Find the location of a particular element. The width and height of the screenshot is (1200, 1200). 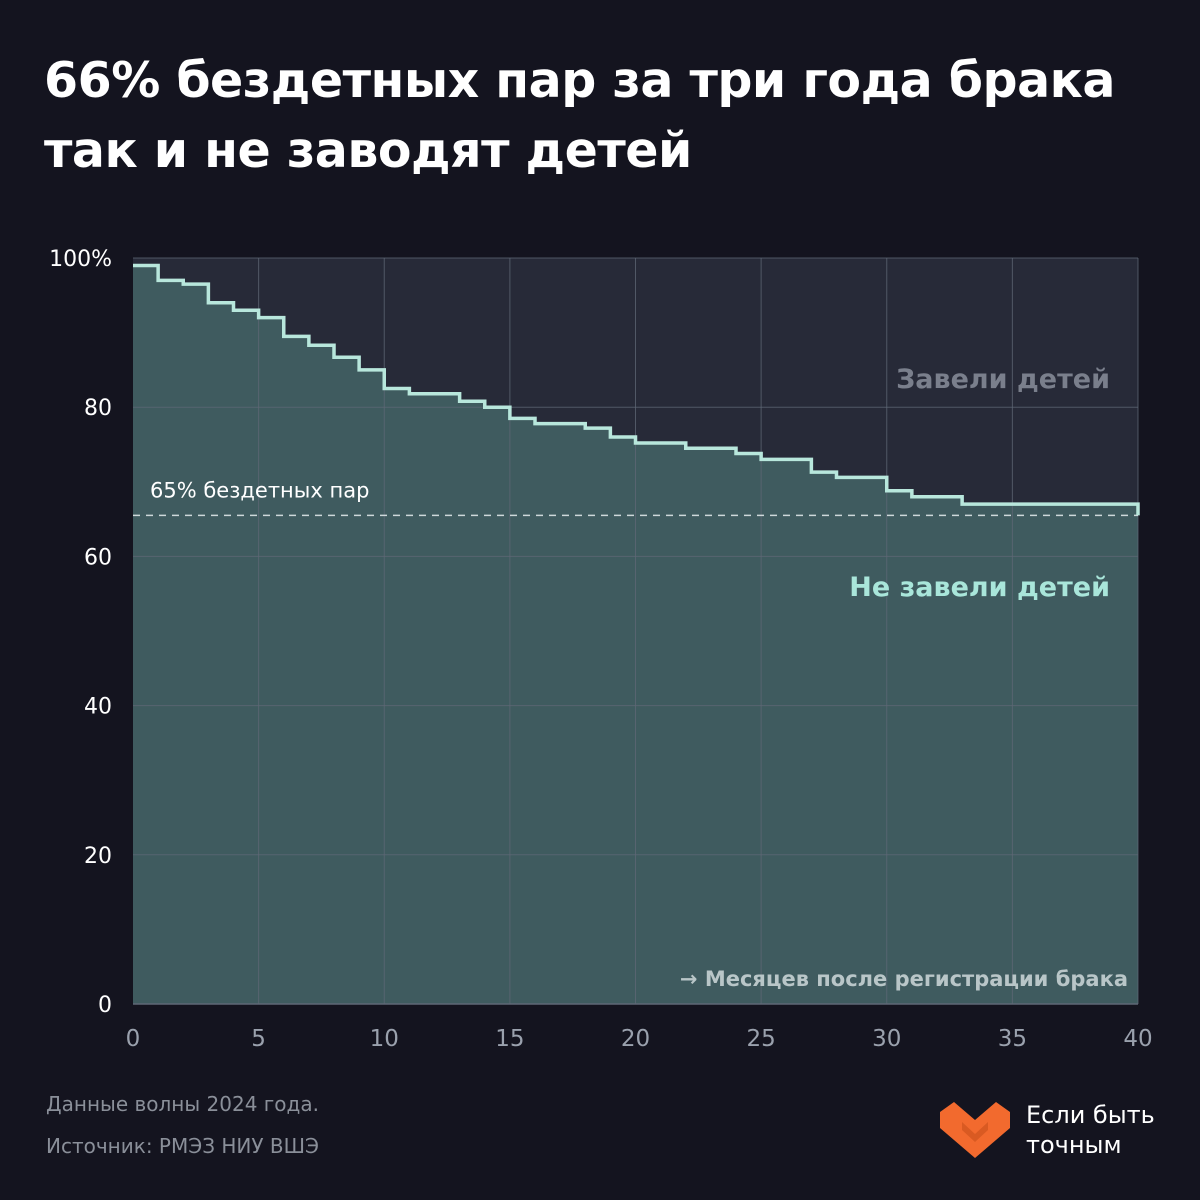

y-tick-label: 60 is located at coordinates (98, 557).